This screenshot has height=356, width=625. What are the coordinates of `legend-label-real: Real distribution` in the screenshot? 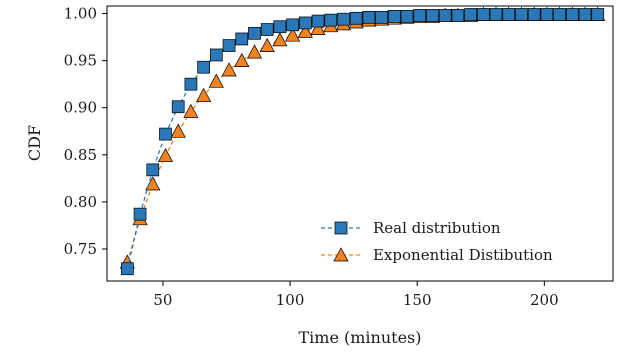 It's located at (437, 228).